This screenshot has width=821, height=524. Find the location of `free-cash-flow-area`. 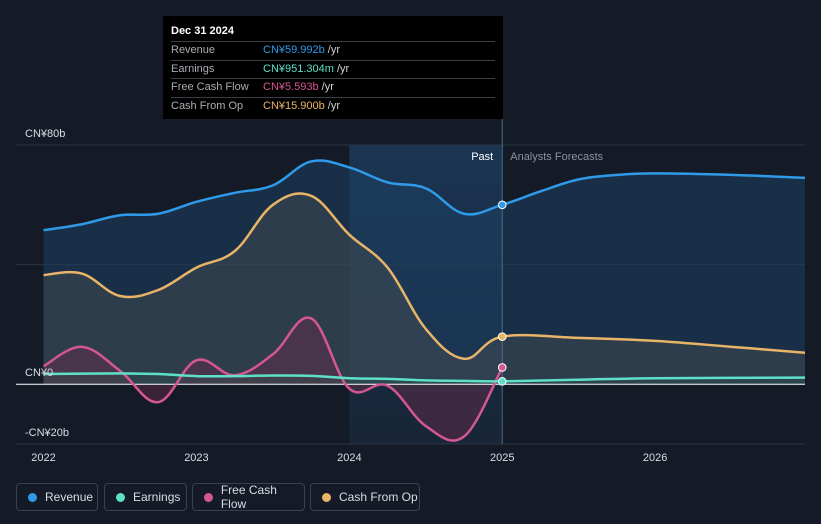

free-cash-flow-area is located at coordinates (273, 379).